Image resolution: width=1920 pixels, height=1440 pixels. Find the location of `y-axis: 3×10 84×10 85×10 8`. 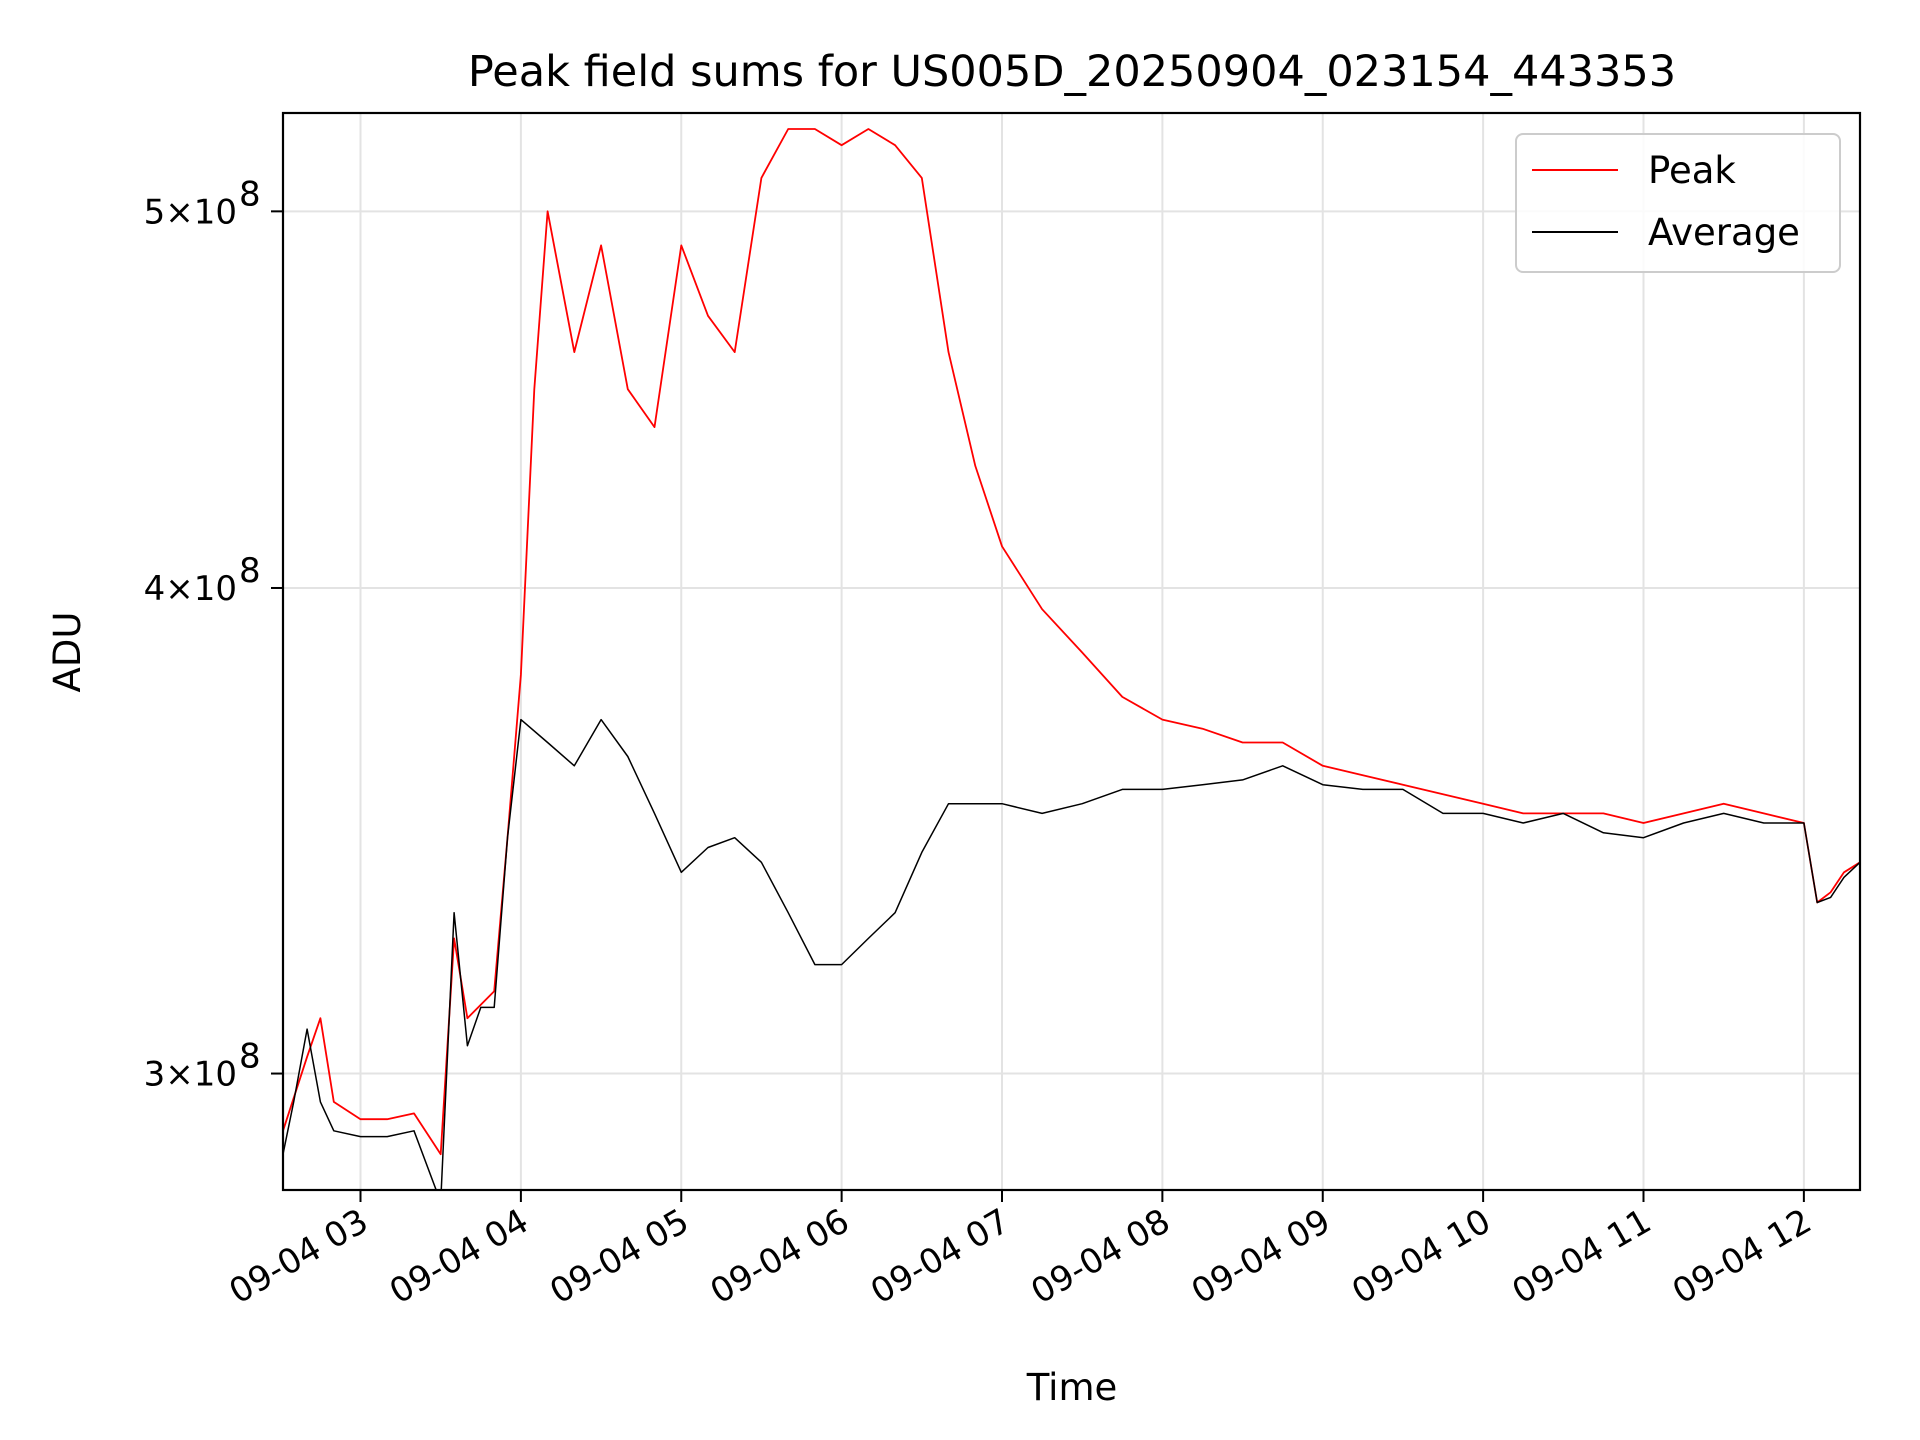

y-axis: 3×10 84×10 85×10 8 is located at coordinates (213, 634).